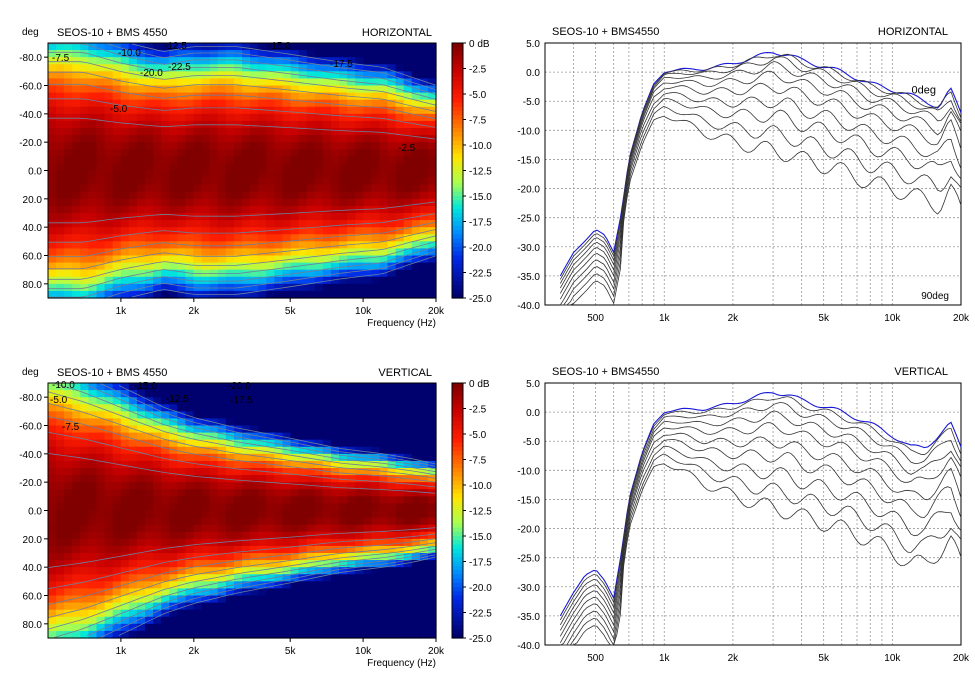 The image size is (975, 680). Describe the element at coordinates (478, 95) in the screenshot. I see `colorbar-tick-label: -5.0` at that location.